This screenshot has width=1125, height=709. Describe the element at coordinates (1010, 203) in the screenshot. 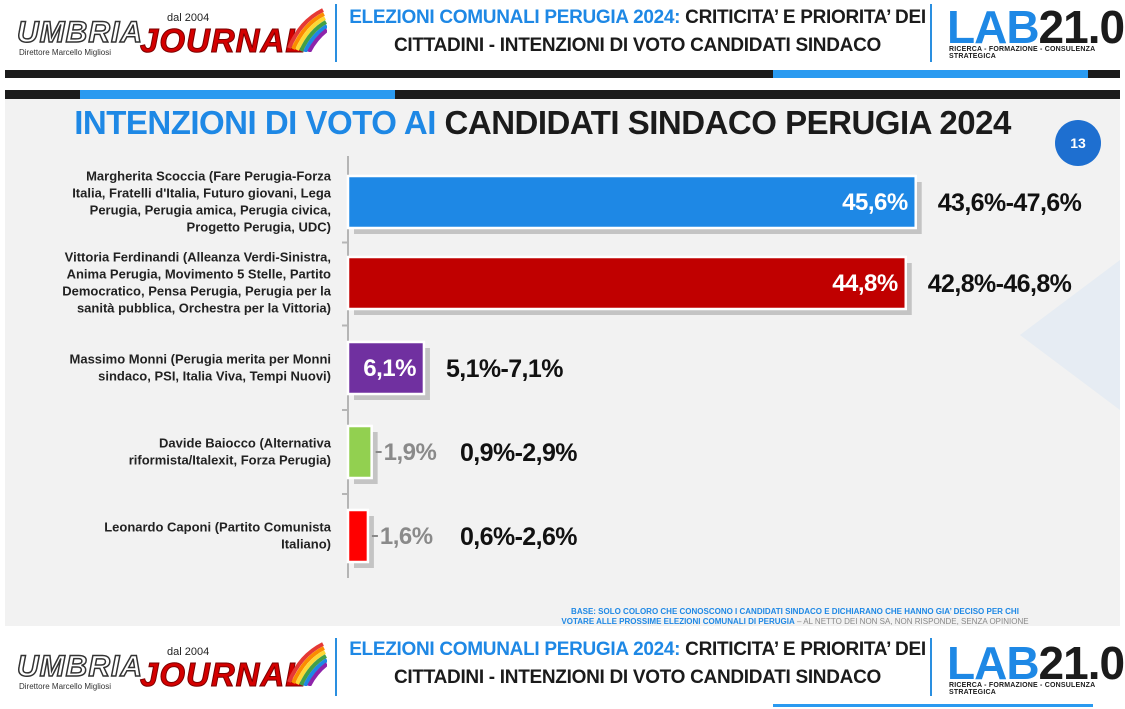

I see `bar-1-range-label: 43,6%-47,6%` at that location.